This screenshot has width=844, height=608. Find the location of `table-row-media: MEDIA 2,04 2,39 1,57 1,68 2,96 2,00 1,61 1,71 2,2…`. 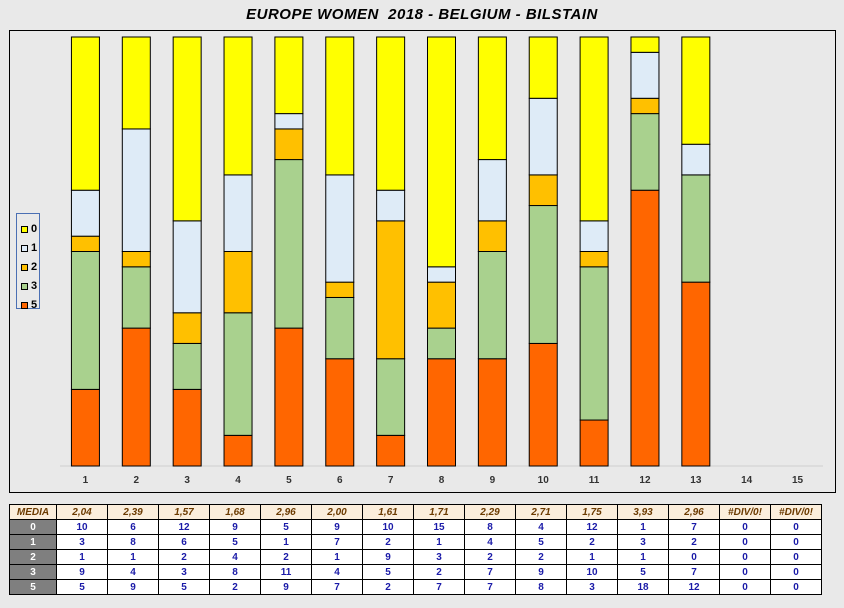

table-row-media: MEDIA 2,04 2,39 1,57 1,68 2,96 2,00 1,61 1,71 2,2… is located at coordinates (415, 512).